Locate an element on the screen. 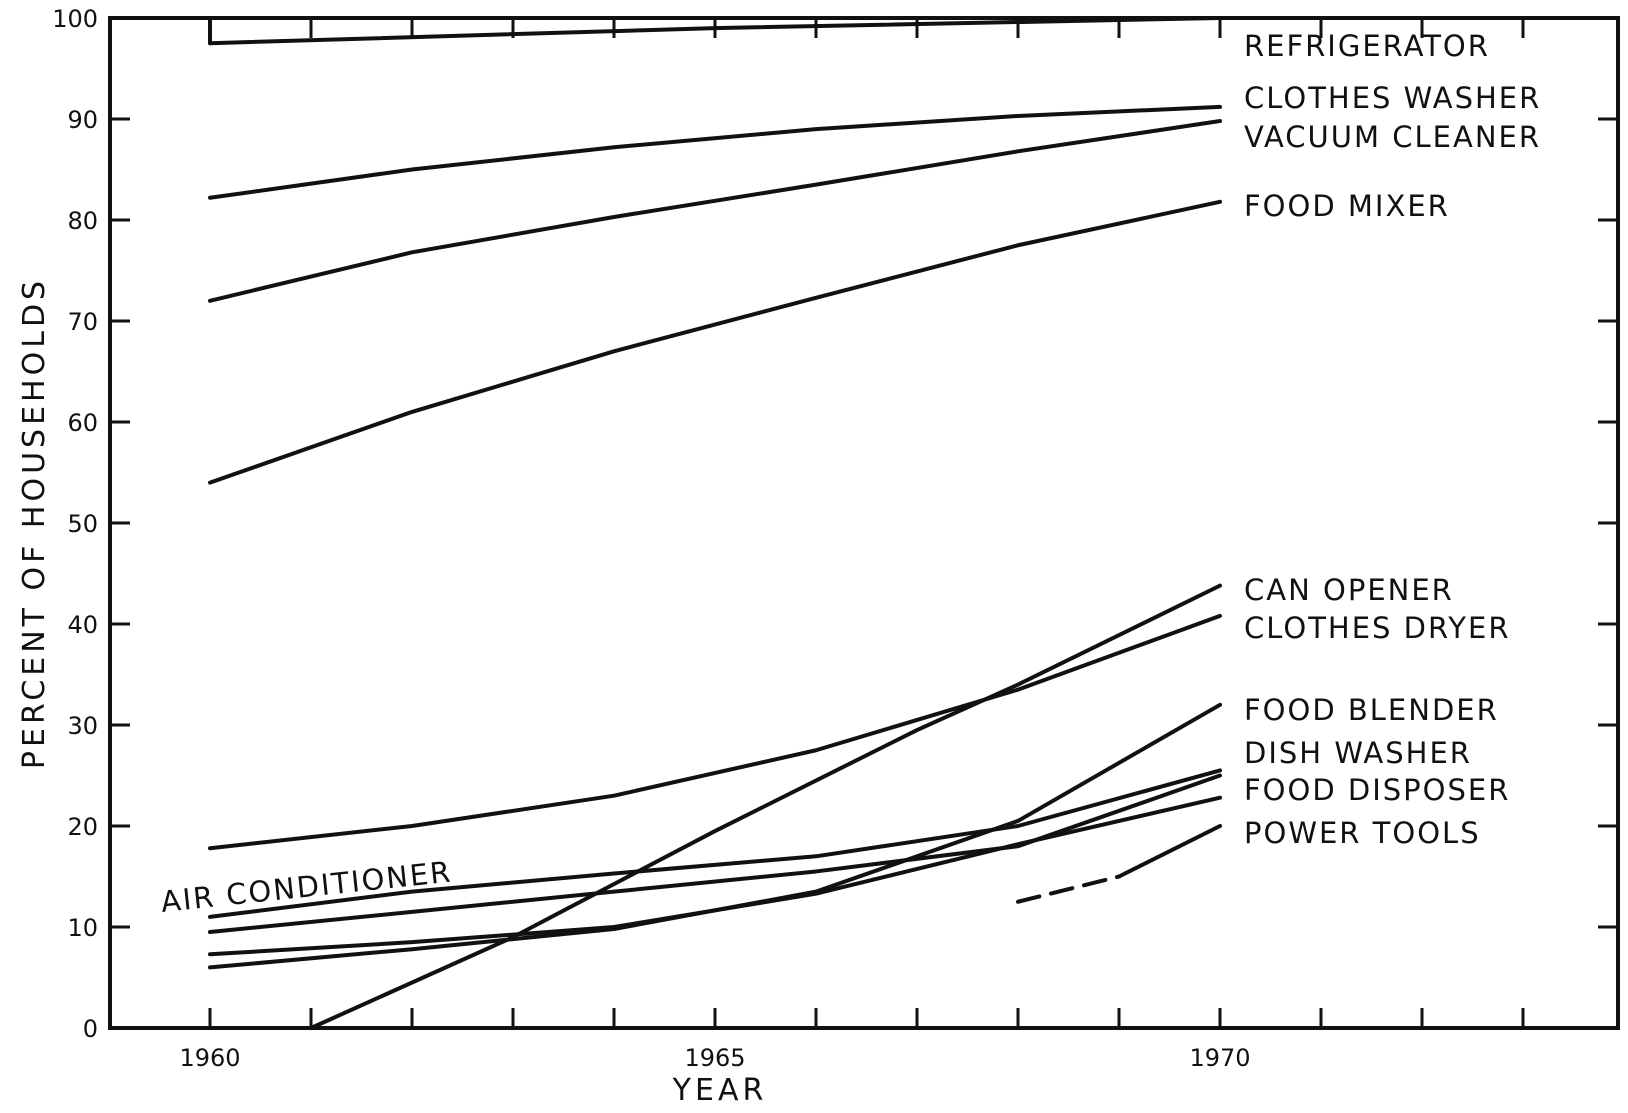 The image size is (1628, 1113). series-line-clothes-washer is located at coordinates (715, 152).